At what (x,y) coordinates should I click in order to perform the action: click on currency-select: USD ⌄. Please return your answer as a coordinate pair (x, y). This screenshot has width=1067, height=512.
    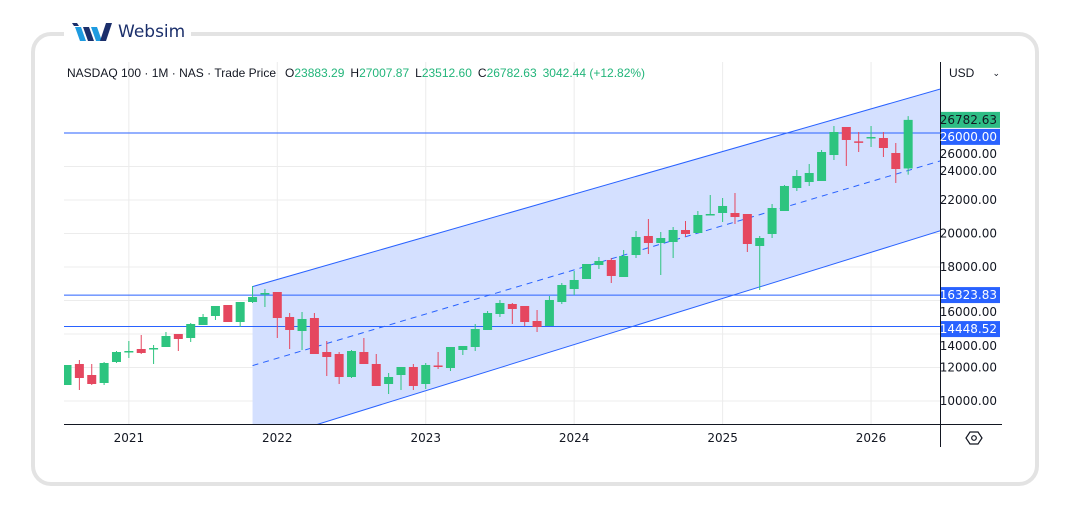
    Looking at the image, I should click on (977, 73).